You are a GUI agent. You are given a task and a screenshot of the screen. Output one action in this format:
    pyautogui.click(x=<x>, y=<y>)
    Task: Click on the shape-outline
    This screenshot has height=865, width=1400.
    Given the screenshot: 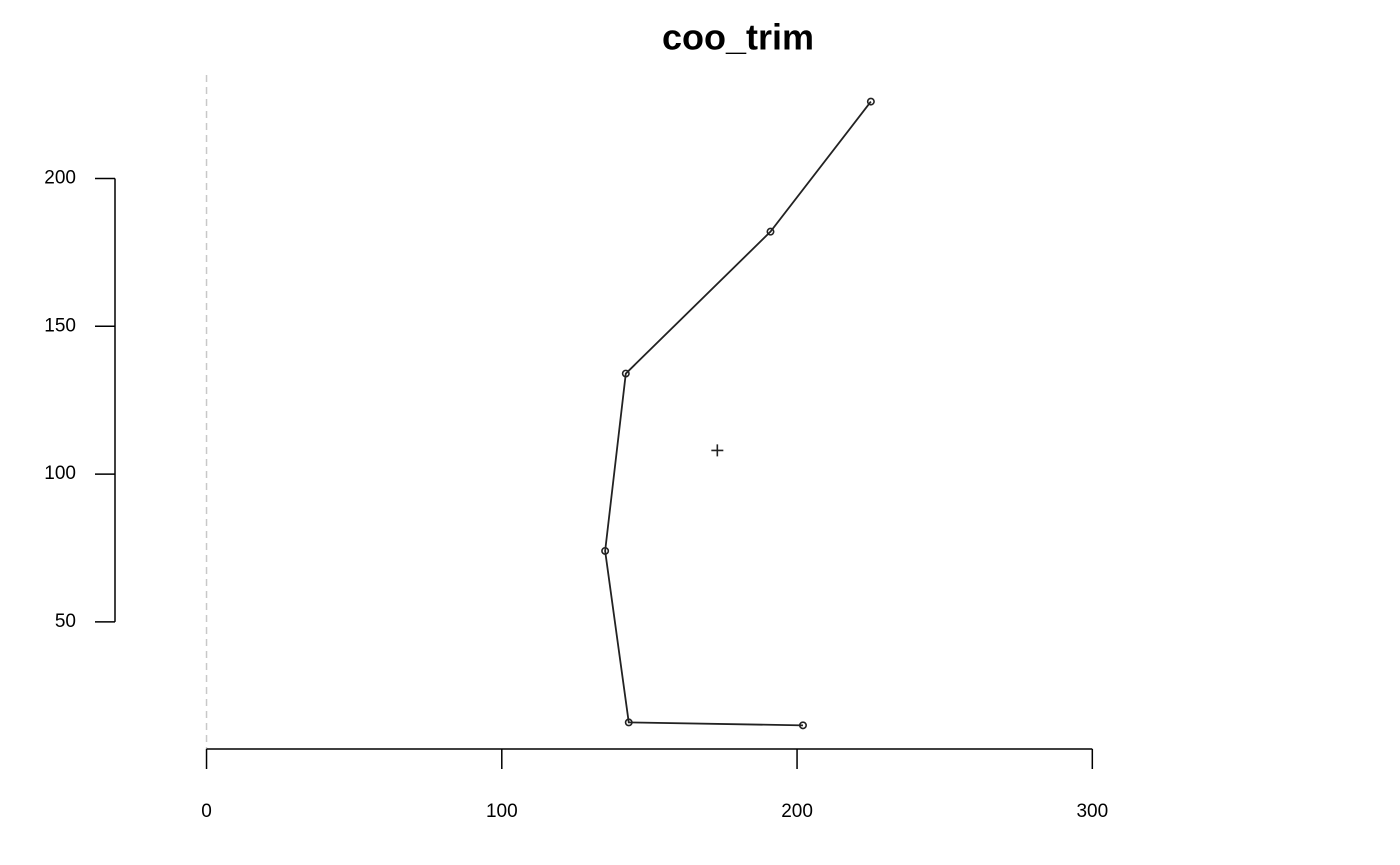 What is the action you would take?
    pyautogui.click(x=738, y=414)
    